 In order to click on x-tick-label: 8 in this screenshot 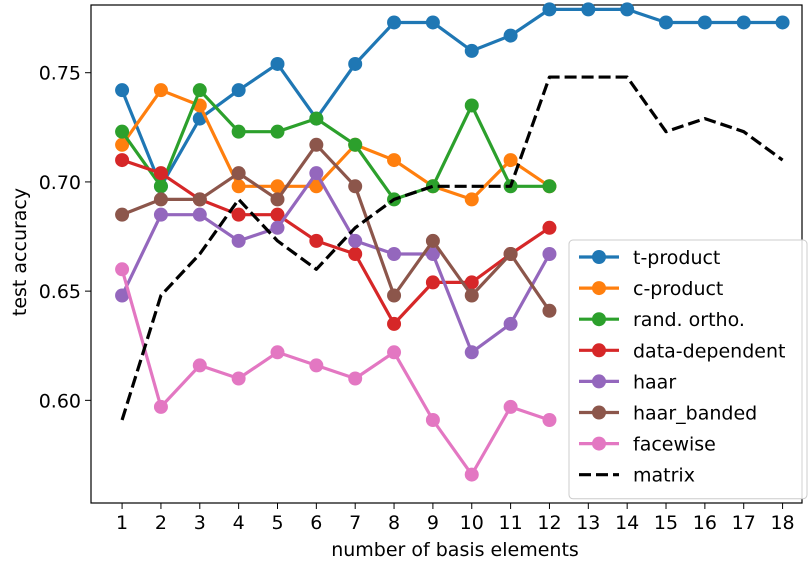, I will do `click(394, 523)`.